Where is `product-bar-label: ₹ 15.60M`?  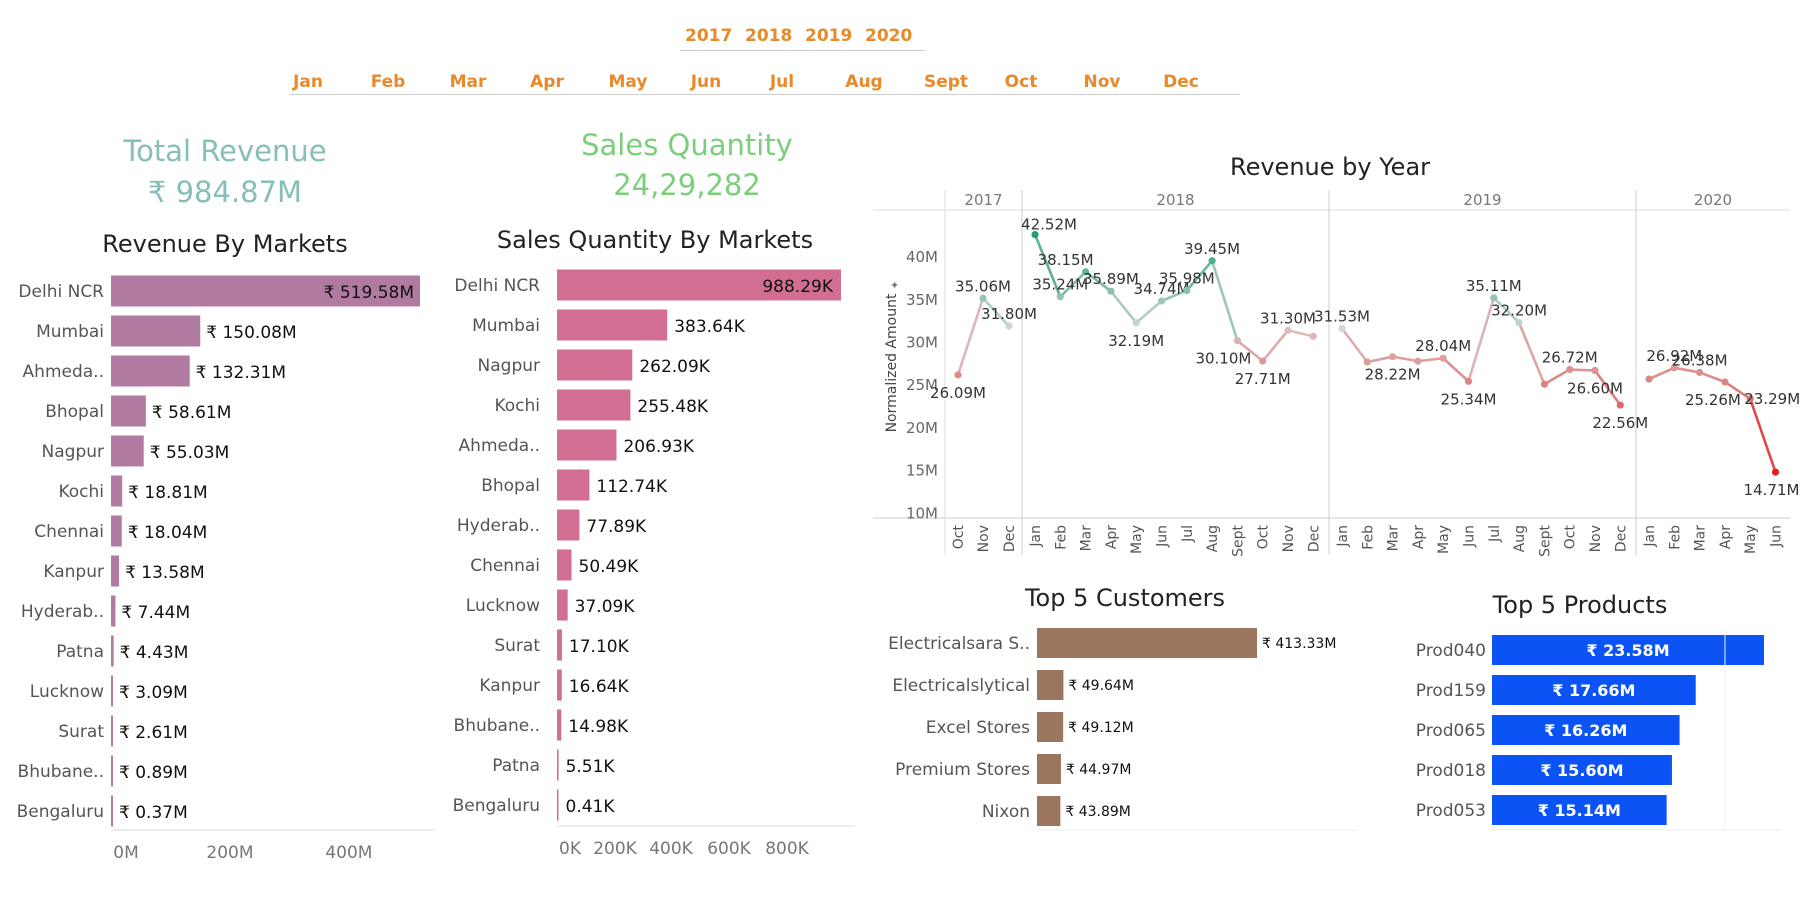 product-bar-label: ₹ 15.60M is located at coordinates (1581, 770).